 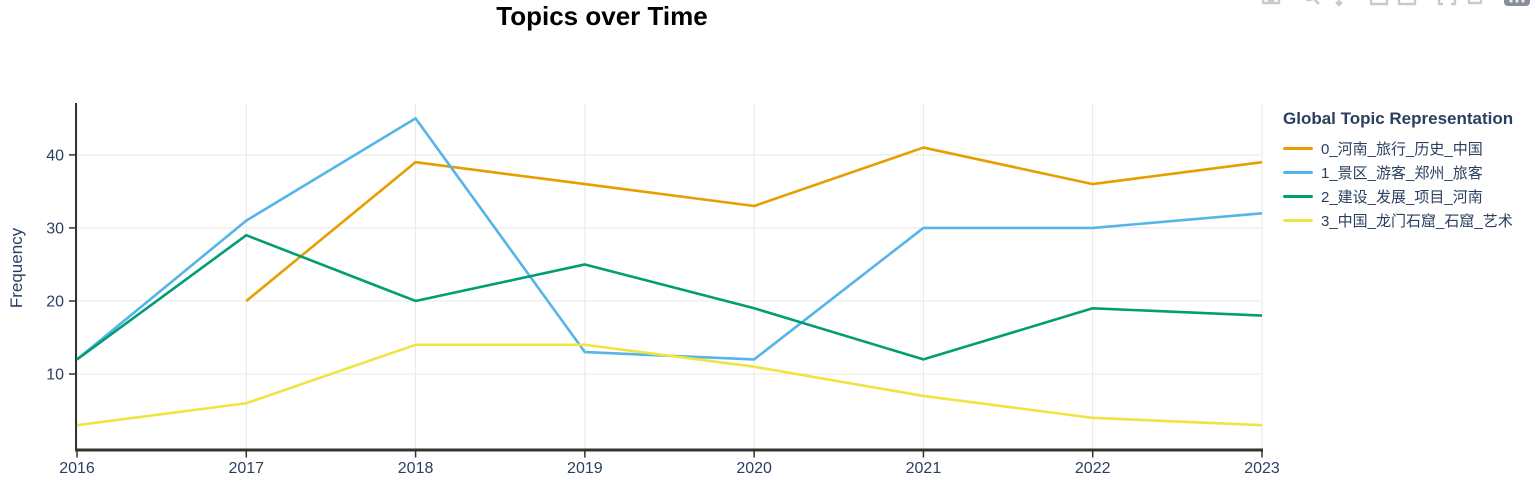 I want to click on x-tick-label: 2017, so click(x=246, y=468).